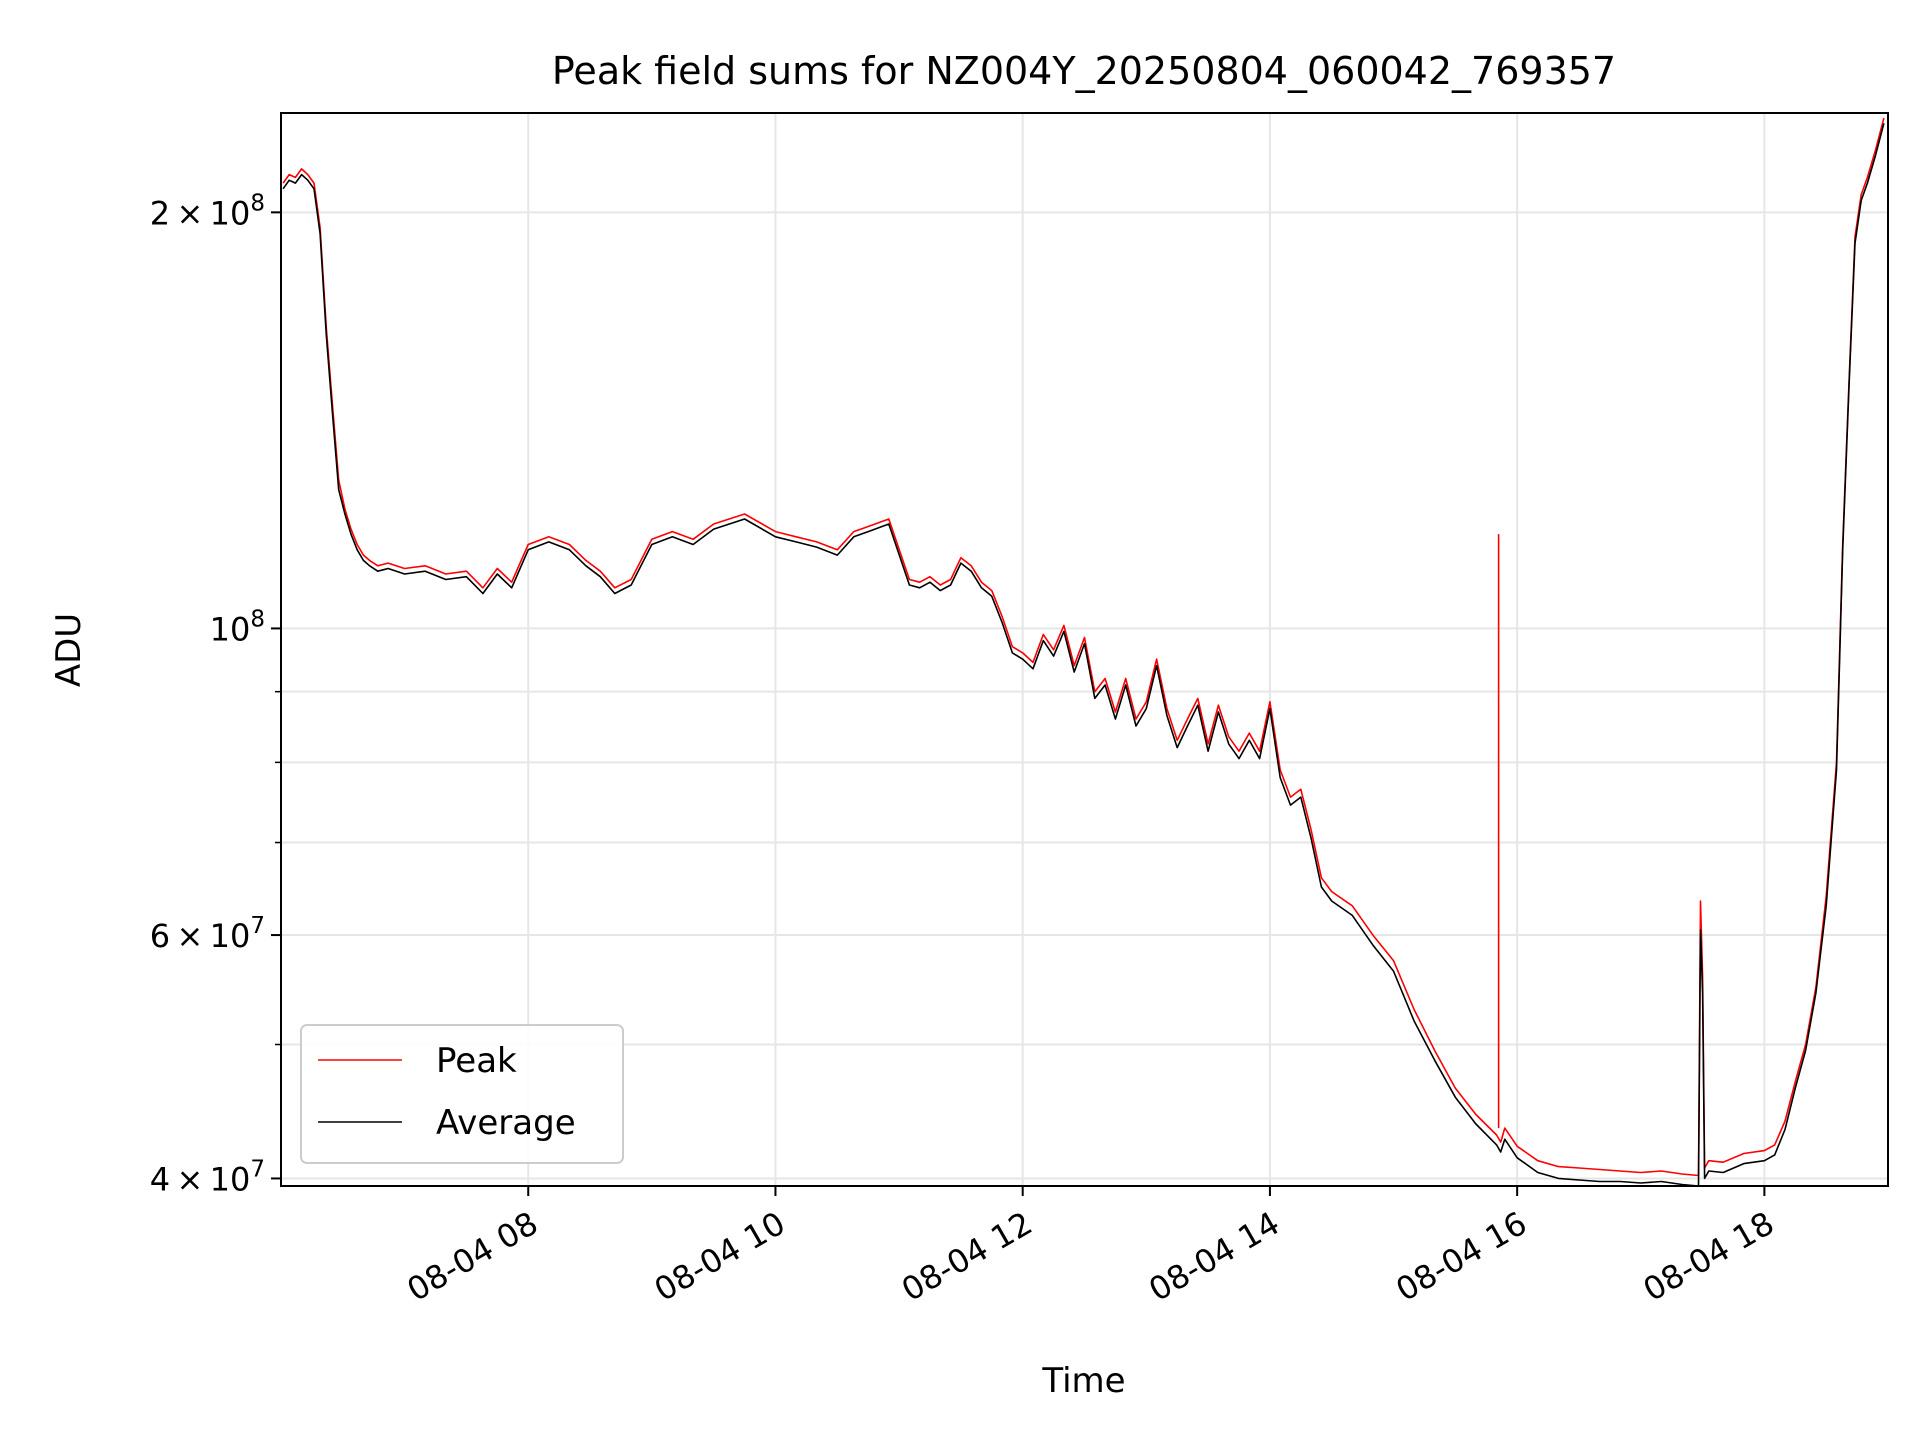  What do you see at coordinates (476, 1061) in the screenshot?
I see `legend-label-peak: Peak` at bounding box center [476, 1061].